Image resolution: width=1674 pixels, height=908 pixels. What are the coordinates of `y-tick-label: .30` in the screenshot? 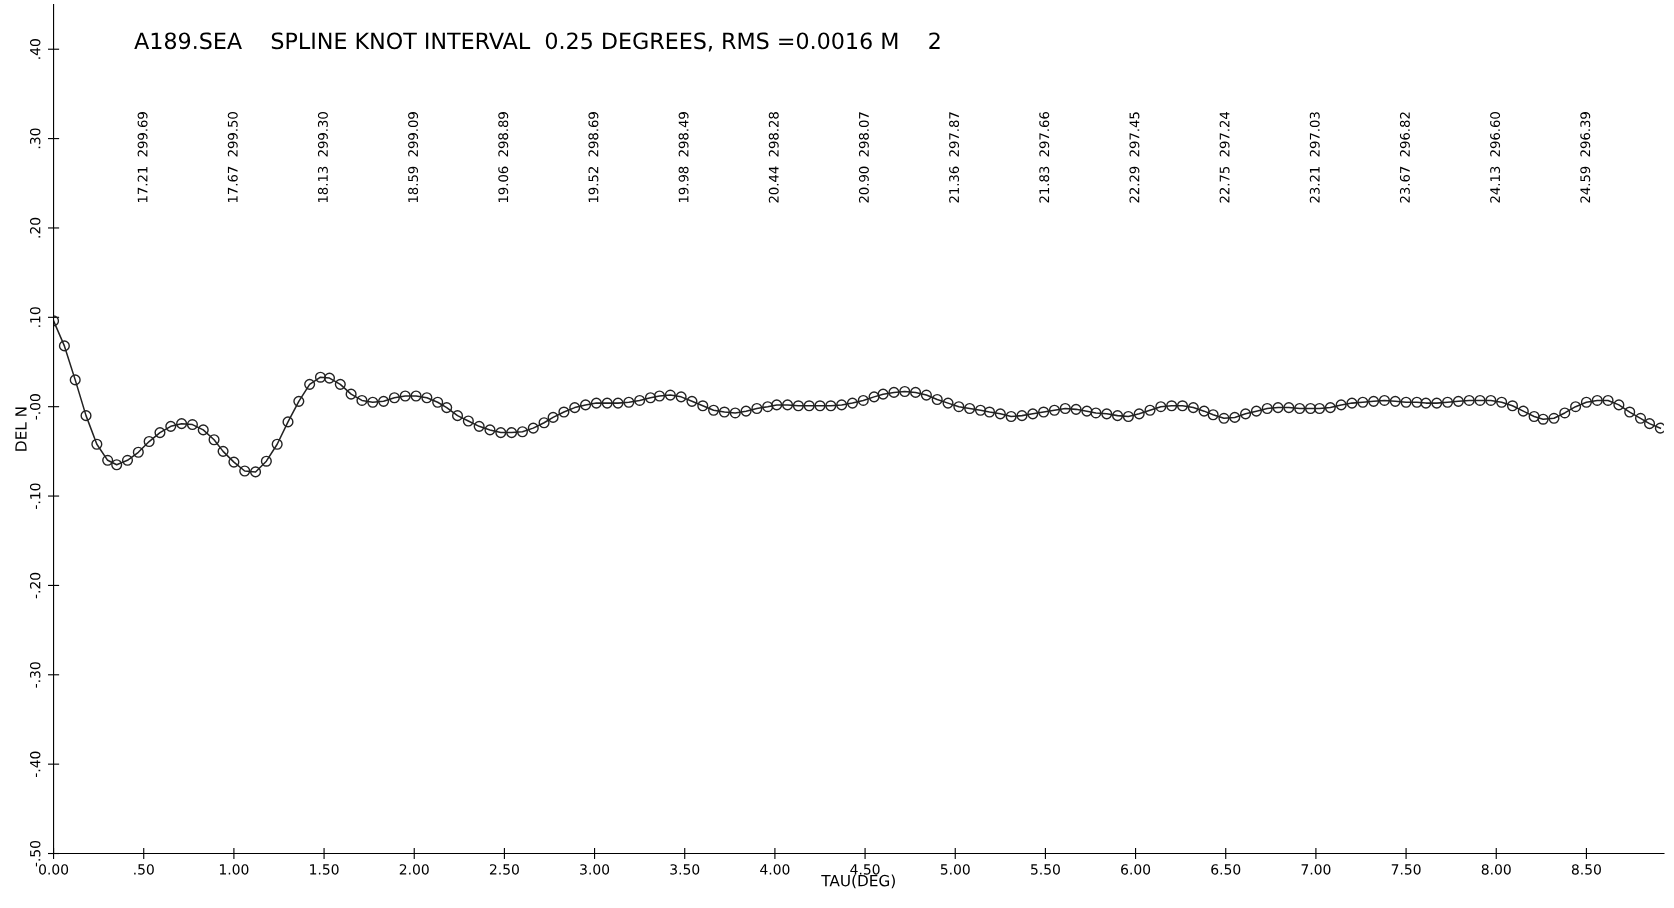 It's located at (35, 138).